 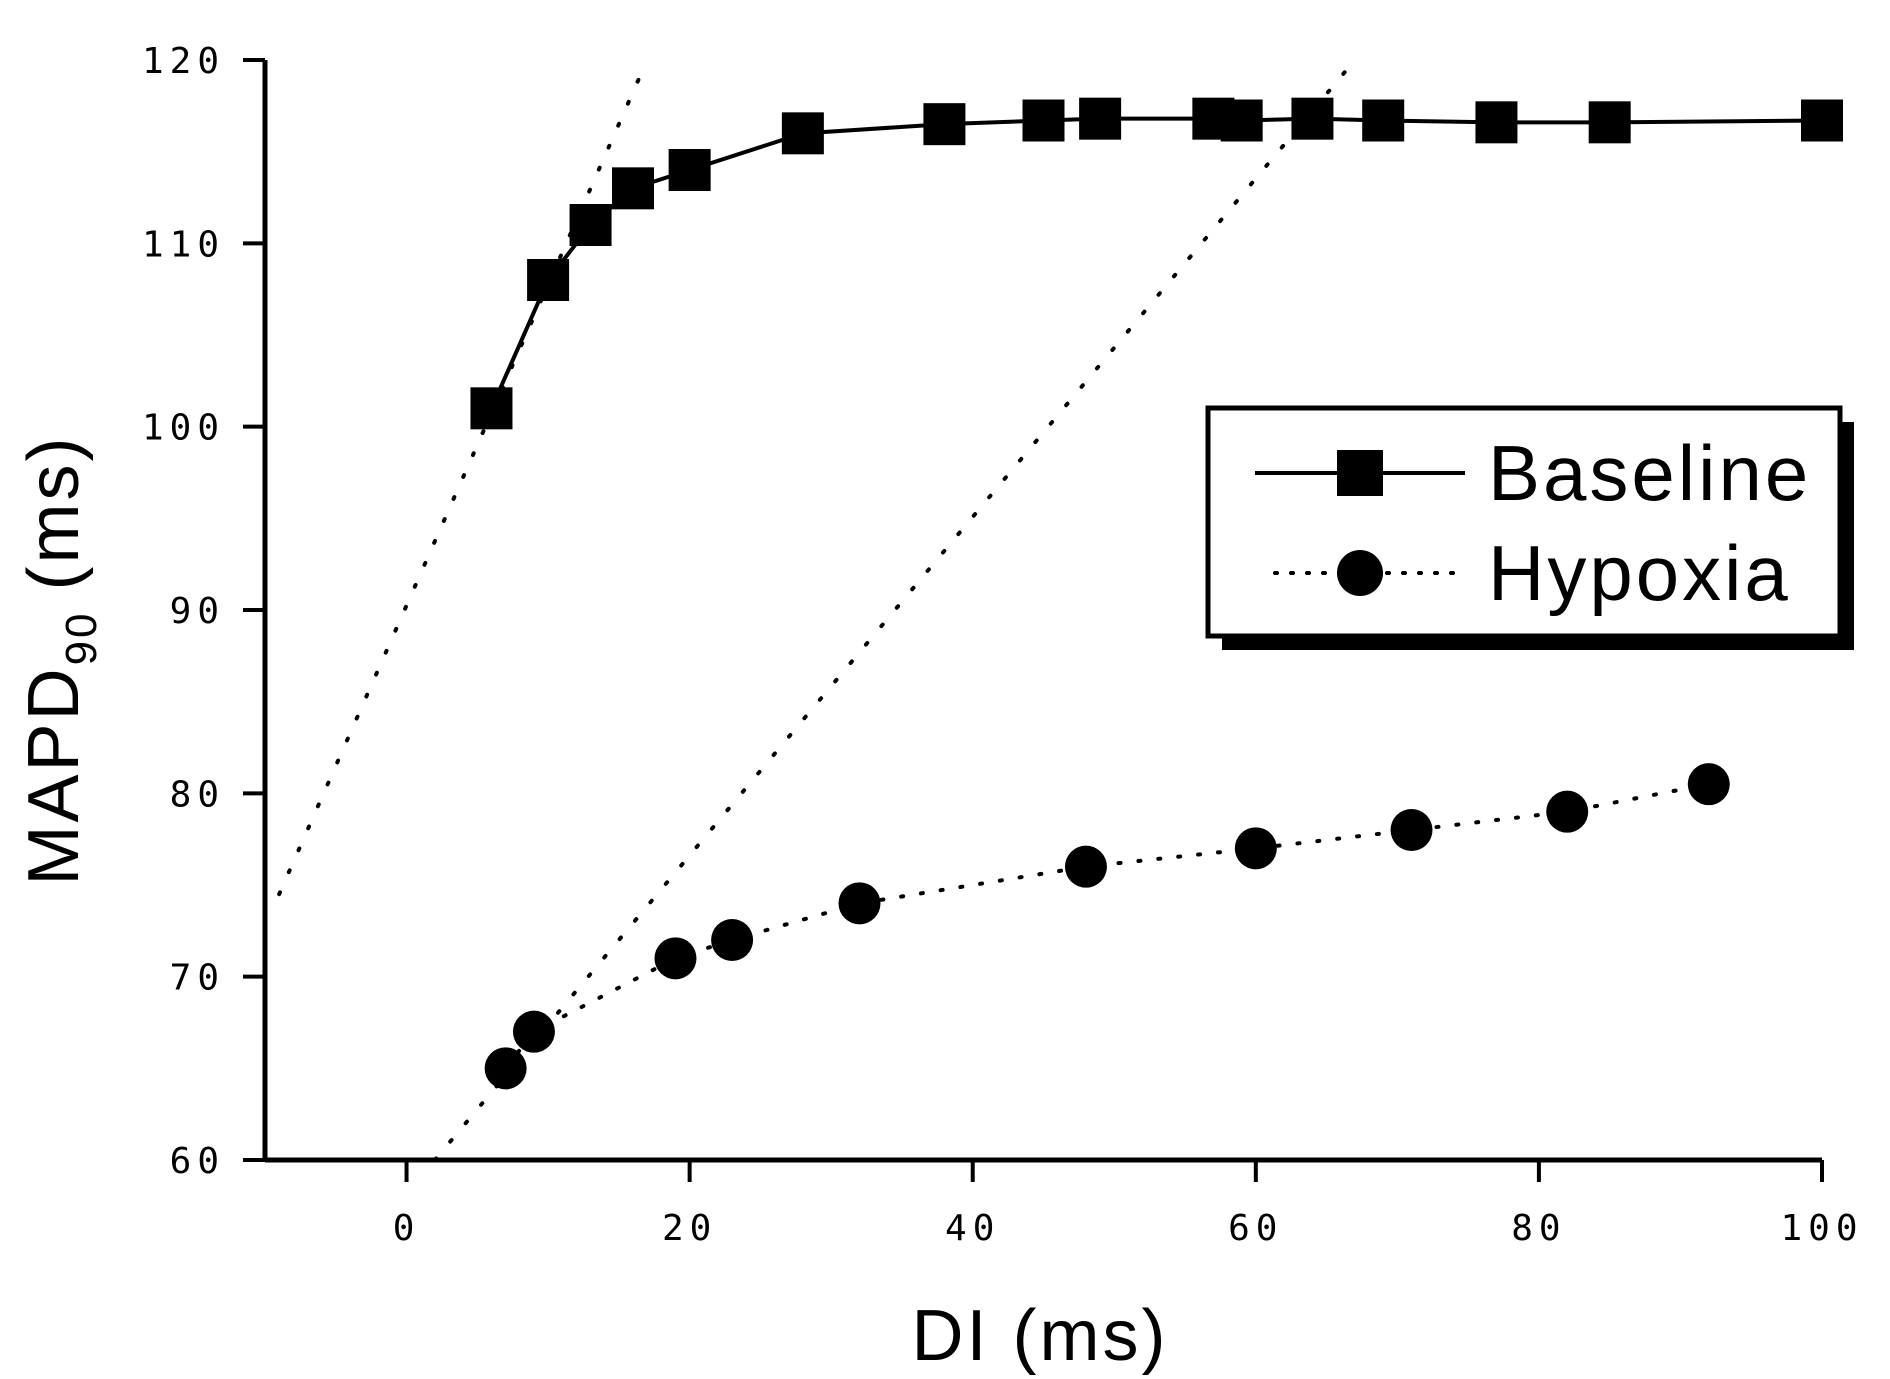 I want to click on y-axis-title: MAPD90 (ms), so click(x=60, y=660).